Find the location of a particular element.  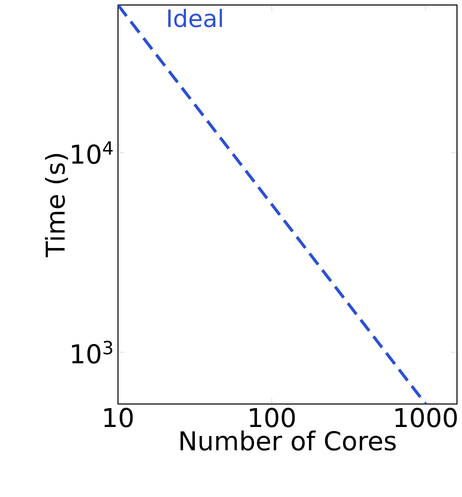

x-tick-label: 1000 is located at coordinates (426, 418).